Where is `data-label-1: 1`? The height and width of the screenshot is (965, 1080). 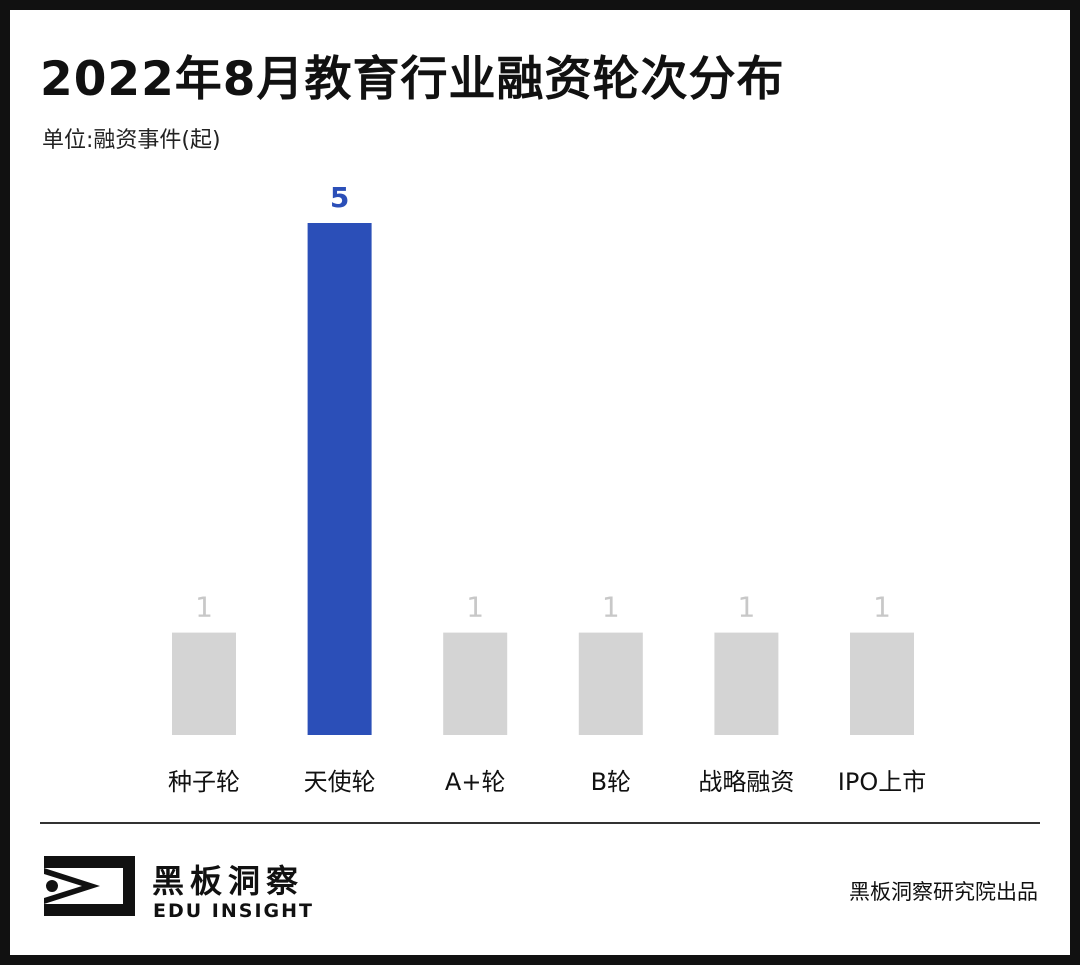
data-label-1: 1 is located at coordinates (204, 607).